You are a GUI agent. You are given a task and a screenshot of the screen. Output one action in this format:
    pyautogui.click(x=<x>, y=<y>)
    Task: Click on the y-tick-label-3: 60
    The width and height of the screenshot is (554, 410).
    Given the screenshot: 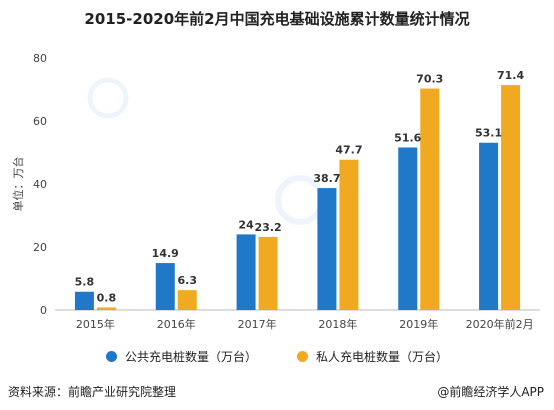 What is the action you would take?
    pyautogui.click(x=40, y=121)
    